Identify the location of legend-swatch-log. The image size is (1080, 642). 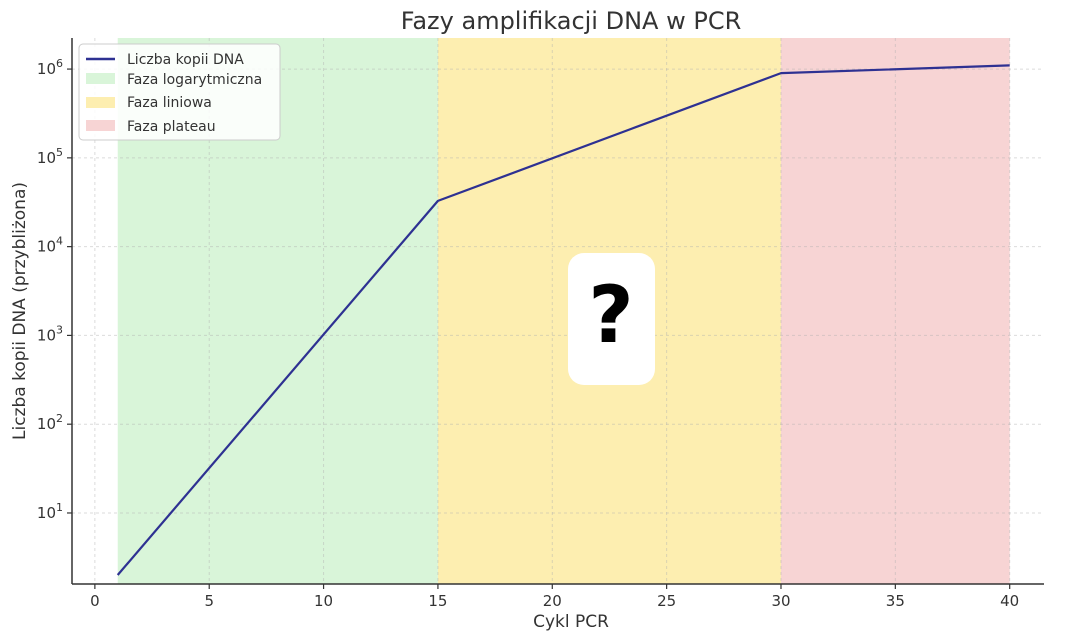
(100, 78).